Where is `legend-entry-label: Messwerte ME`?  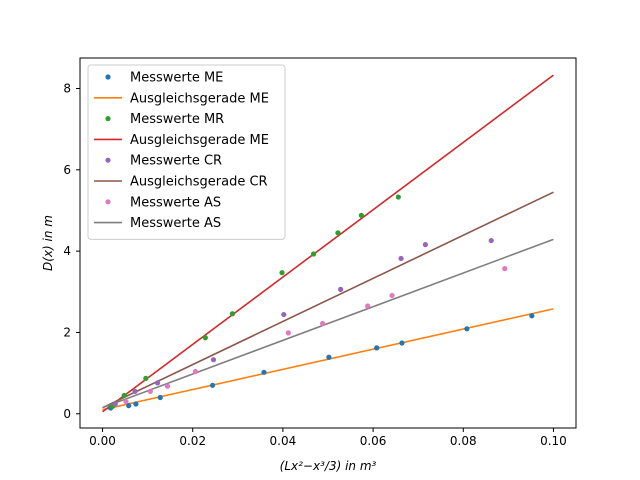 legend-entry-label: Messwerte ME is located at coordinates (176, 78).